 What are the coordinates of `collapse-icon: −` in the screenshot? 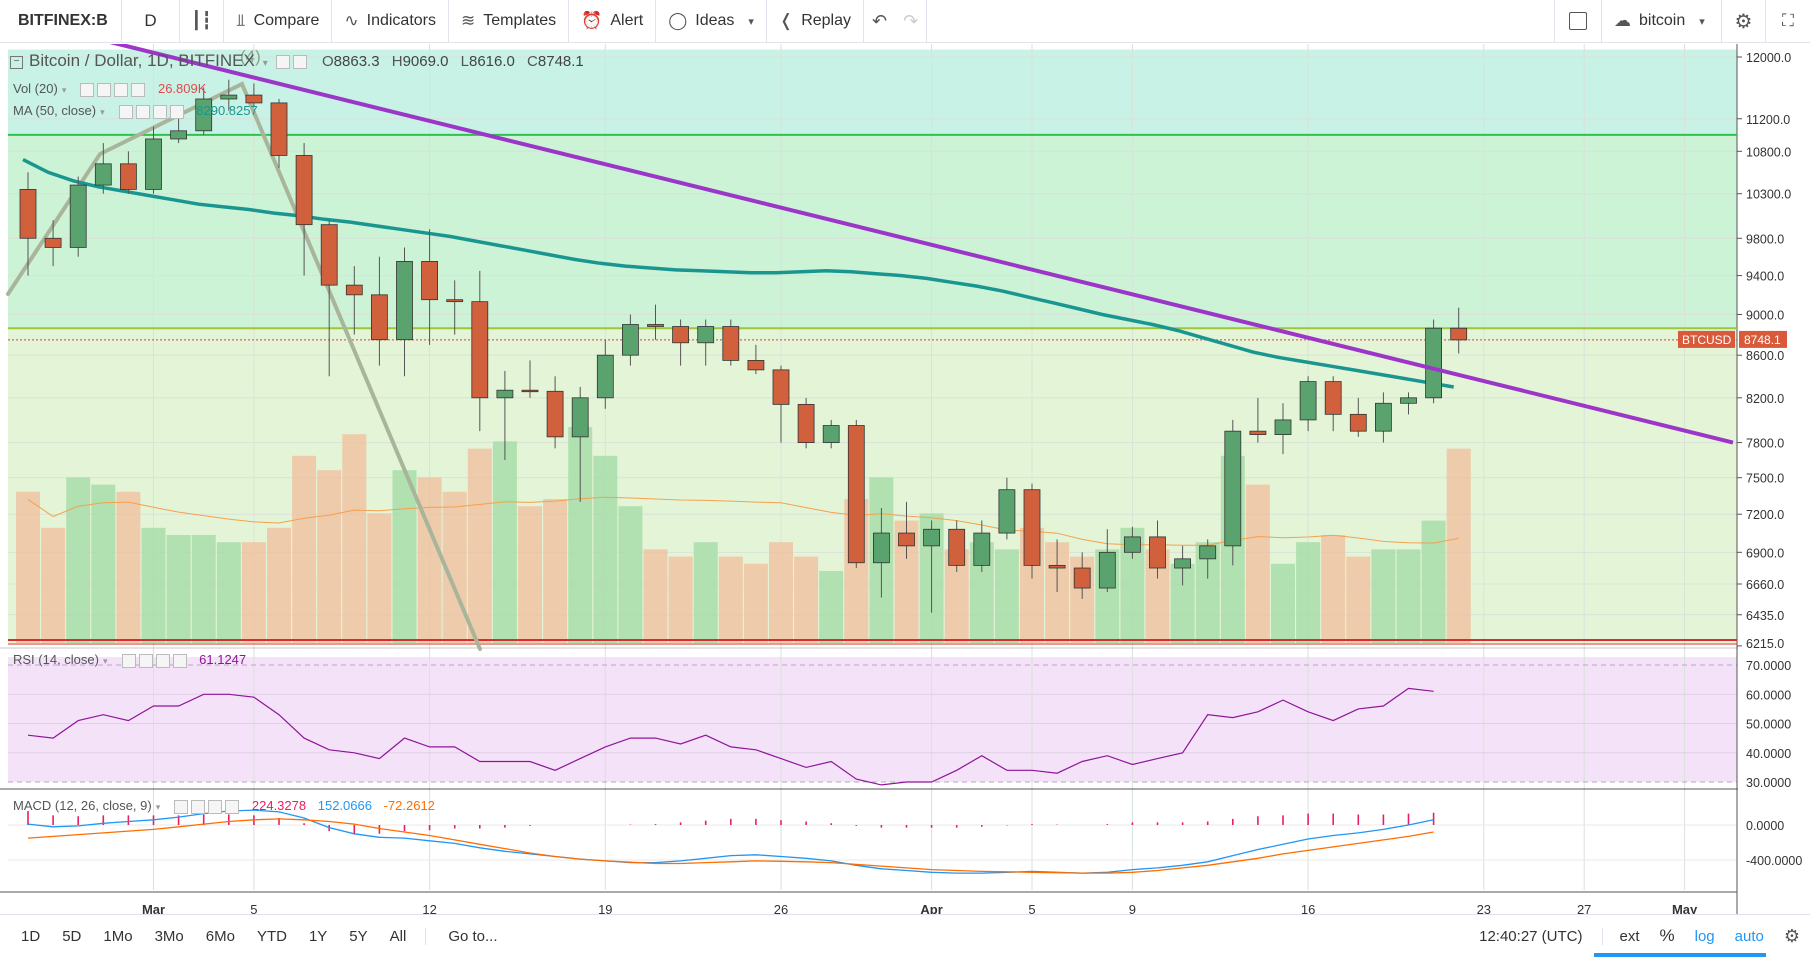 It's located at (16, 62).